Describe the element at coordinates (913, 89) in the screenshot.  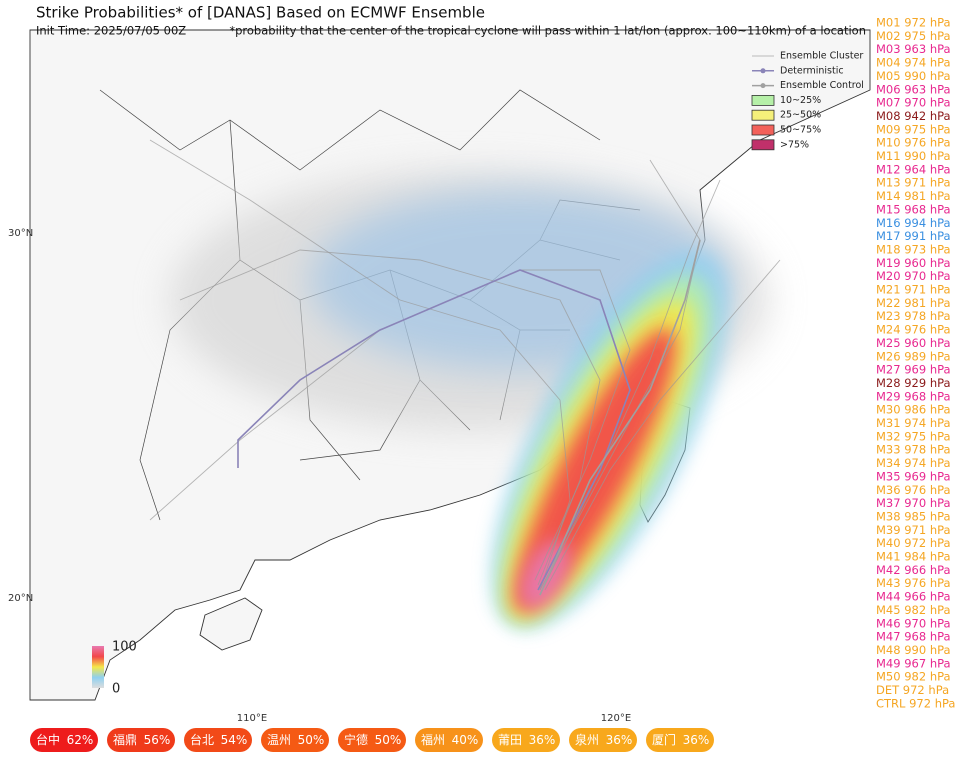
I see `member-label: M06 963 hPa` at that location.